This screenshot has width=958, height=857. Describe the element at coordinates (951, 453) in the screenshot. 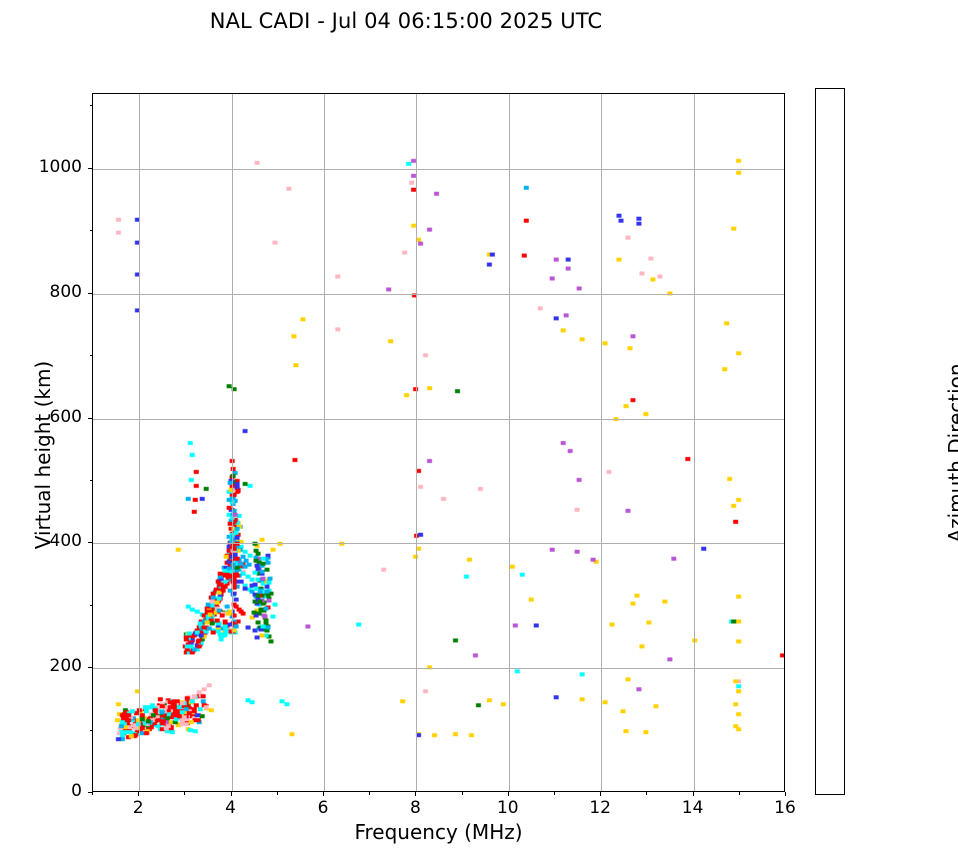

I see `colorbar-title: Azimuth Direction` at that location.